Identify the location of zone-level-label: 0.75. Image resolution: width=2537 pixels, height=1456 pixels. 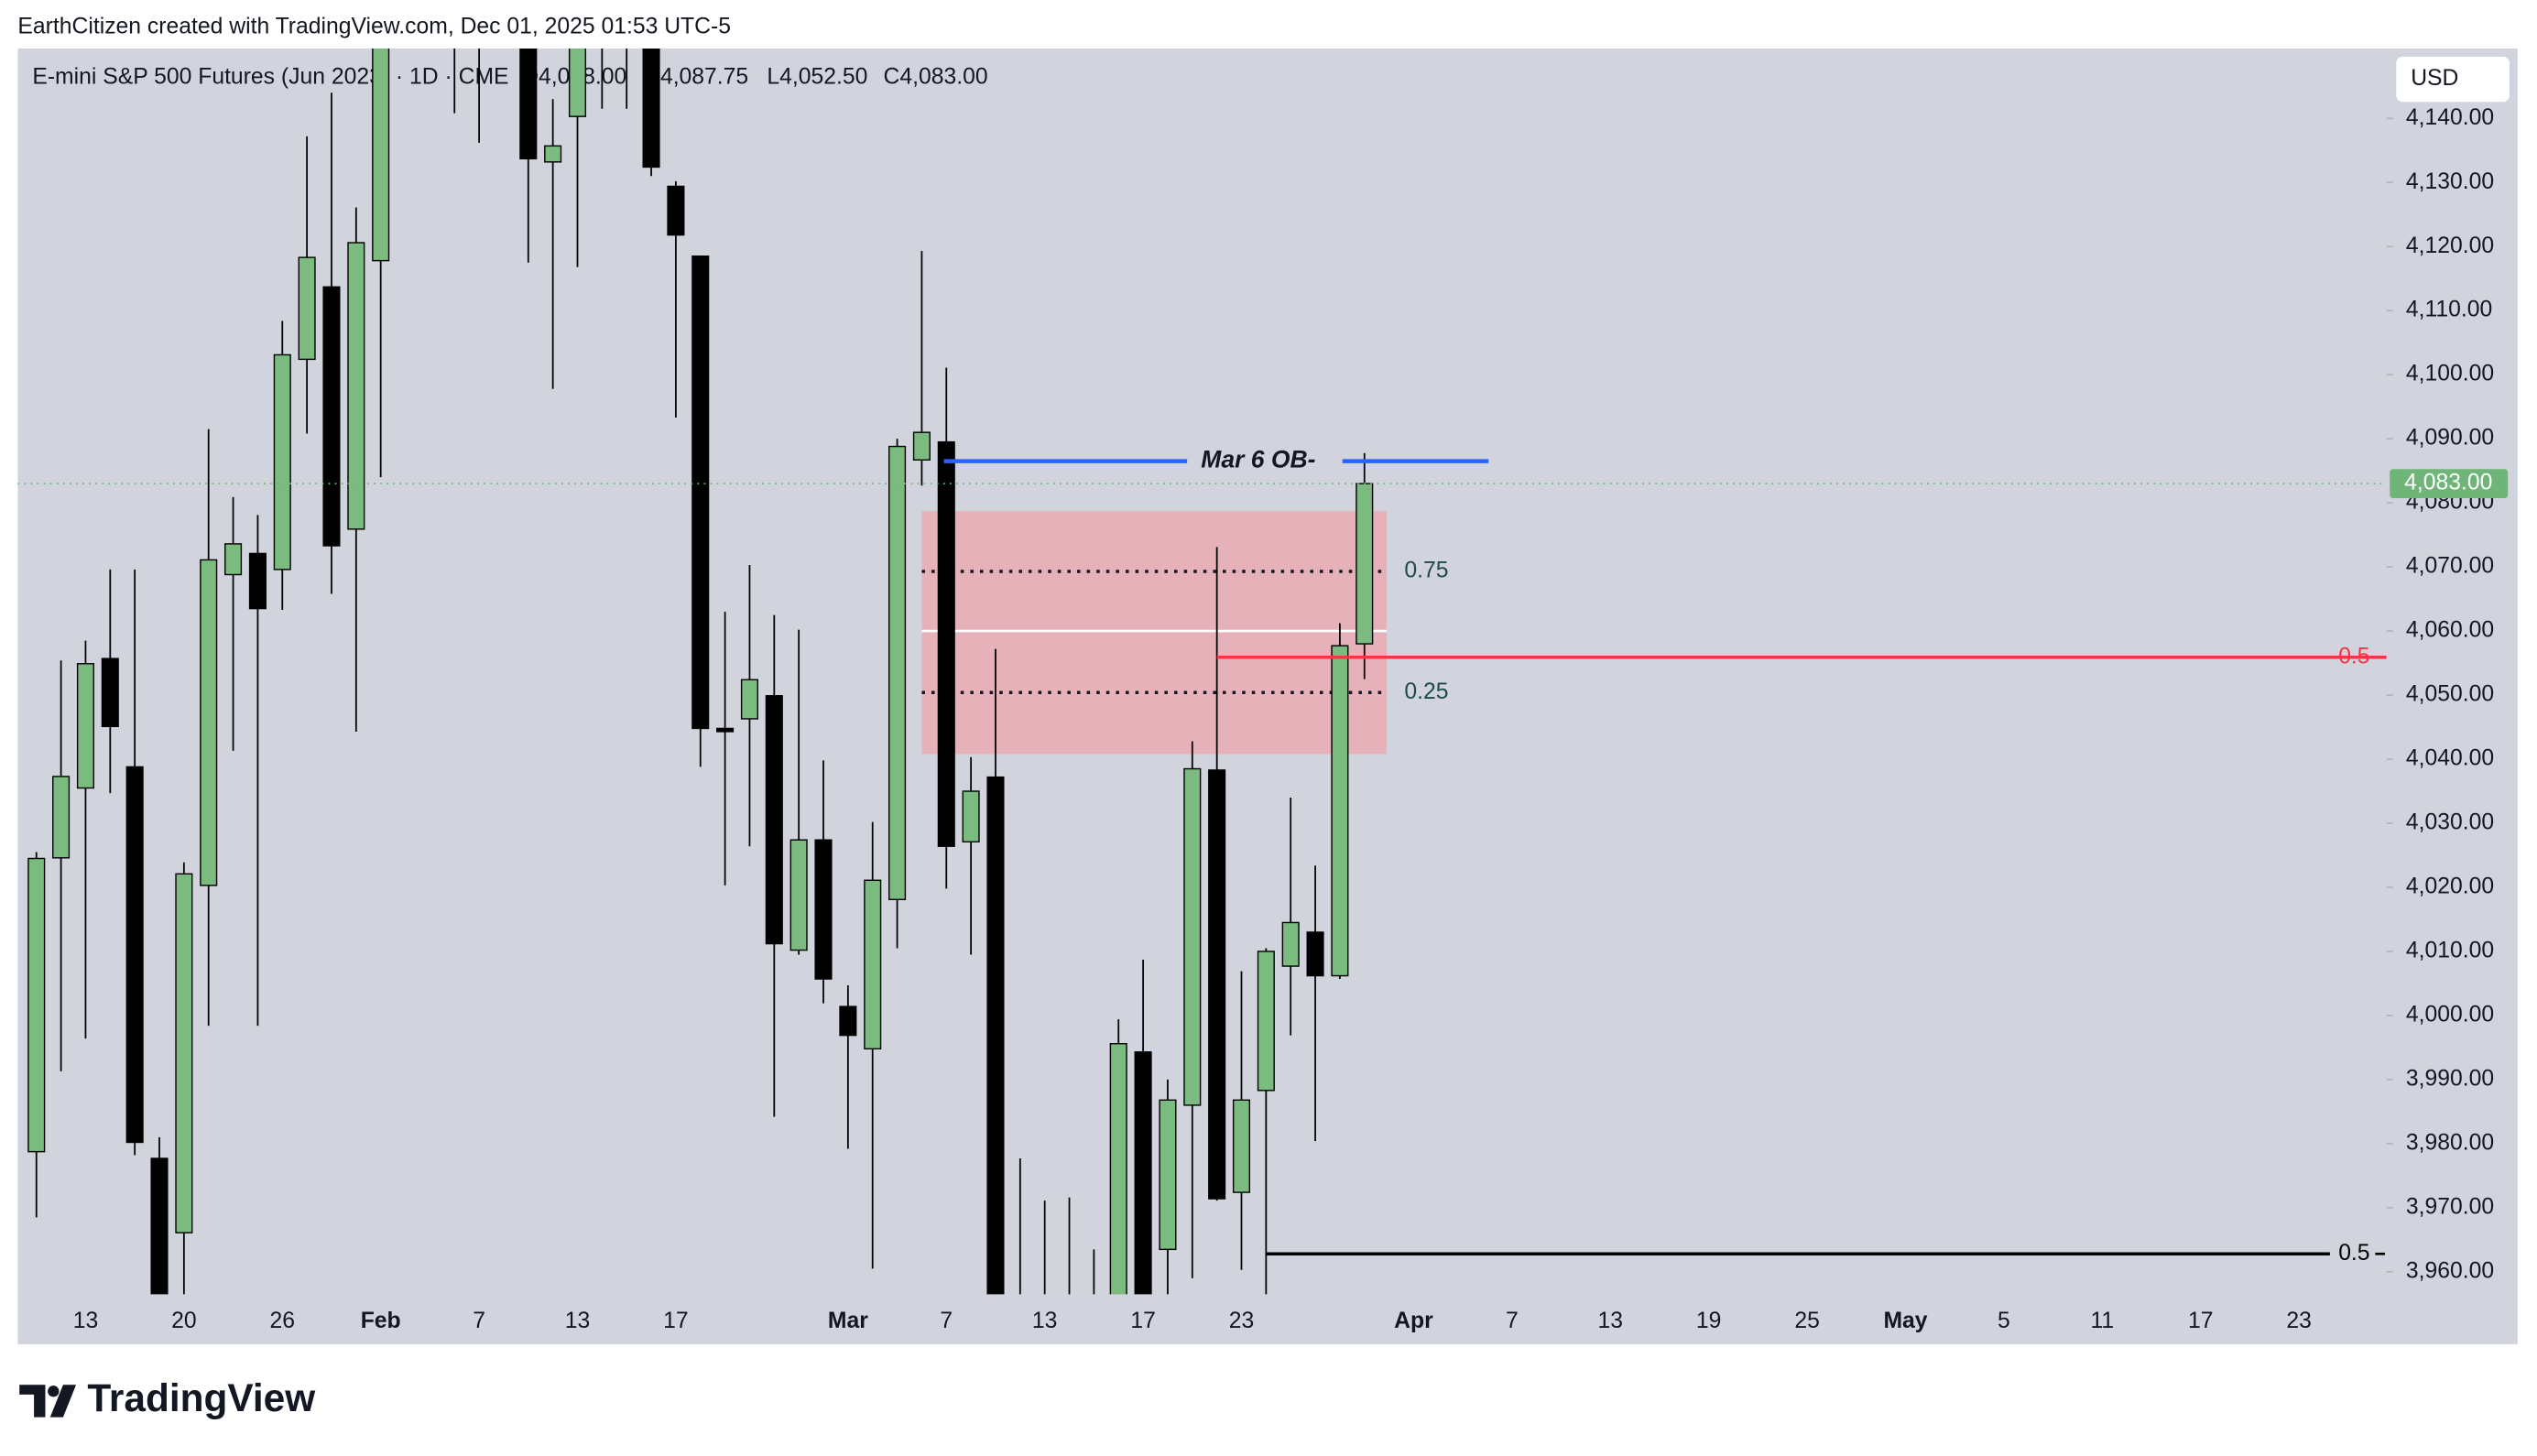
(1426, 571).